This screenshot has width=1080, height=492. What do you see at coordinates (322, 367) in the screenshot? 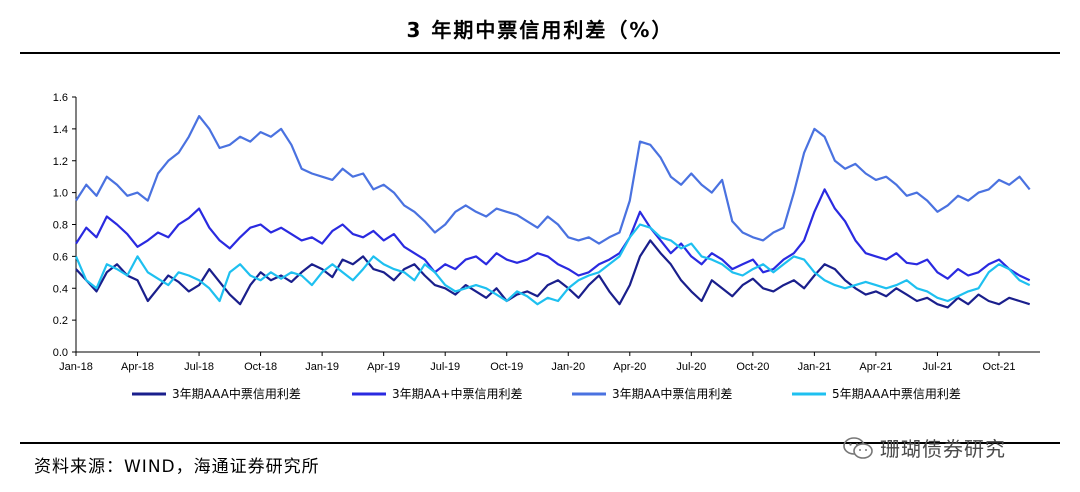
I see `x-tick-label: Jan-19` at bounding box center [322, 367].